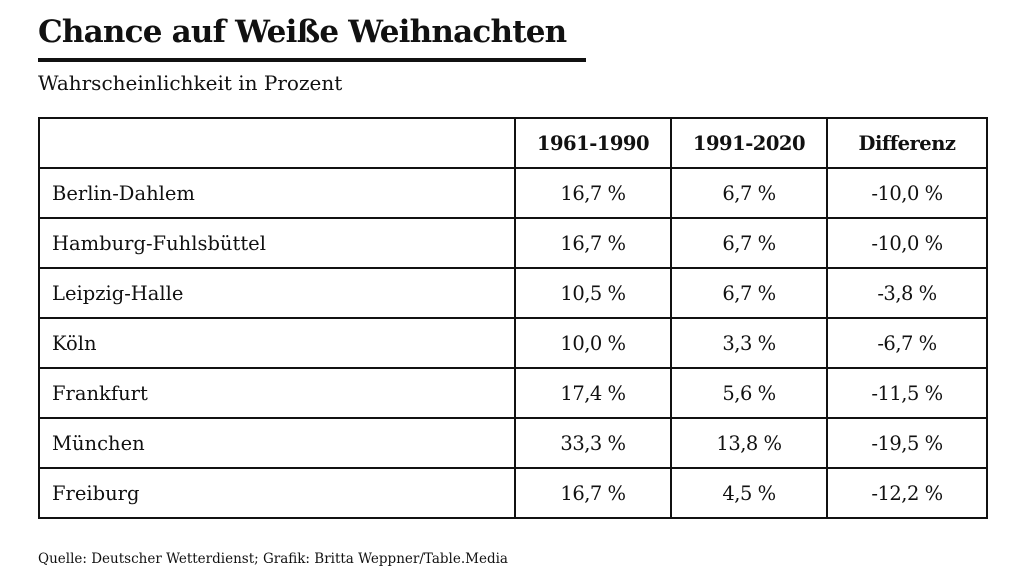  I want to click on station-name: Berlin-Dahlem, so click(277, 193).